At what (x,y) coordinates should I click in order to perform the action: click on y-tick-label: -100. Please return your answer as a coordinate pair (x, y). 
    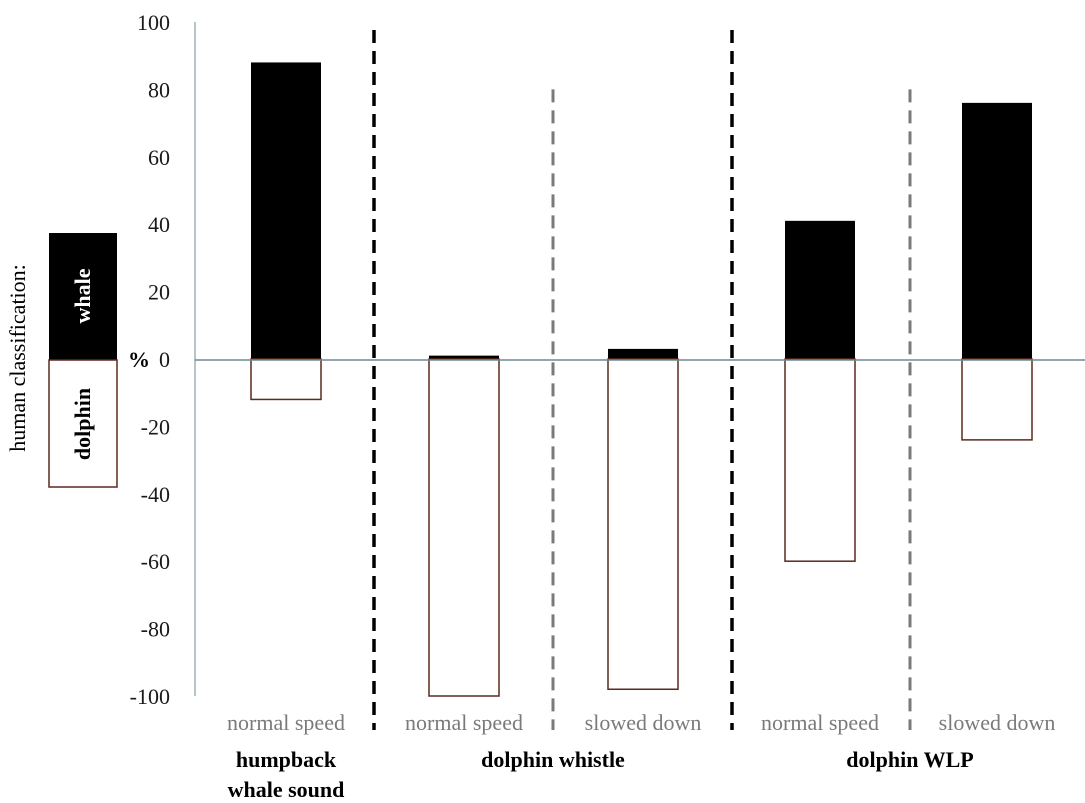
    Looking at the image, I should click on (150, 696).